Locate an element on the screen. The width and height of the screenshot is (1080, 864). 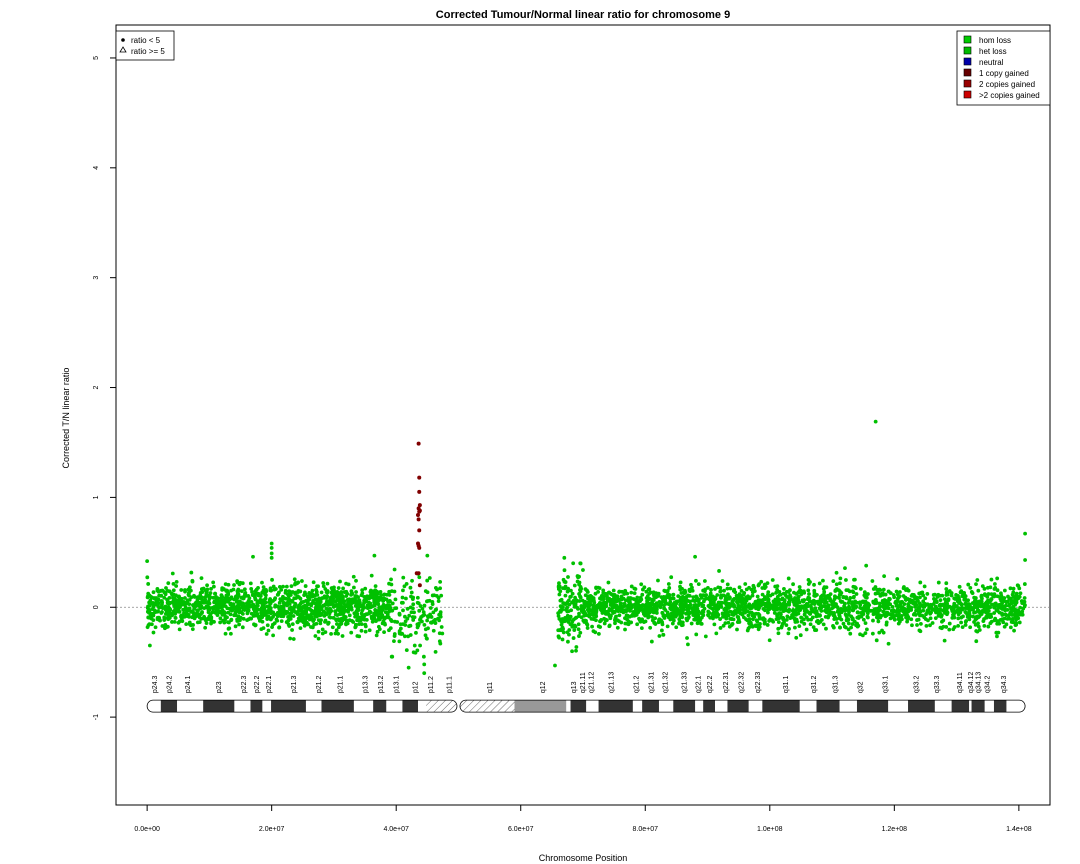
dark-band is located at coordinates (256, 706).